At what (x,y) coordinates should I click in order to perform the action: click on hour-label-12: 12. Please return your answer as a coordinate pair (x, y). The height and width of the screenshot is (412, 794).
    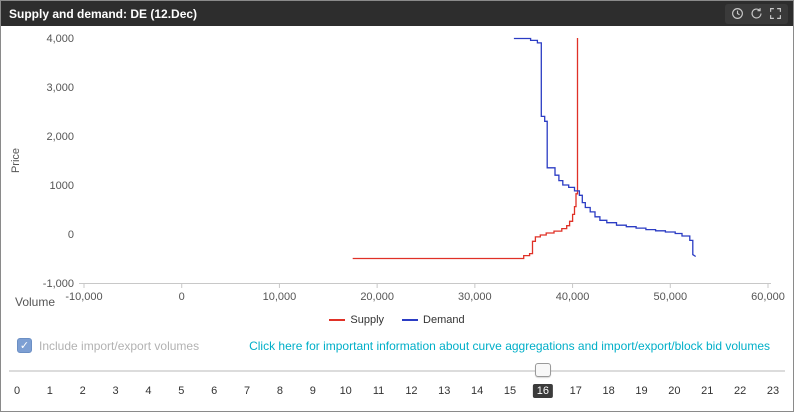
    Looking at the image, I should click on (411, 391).